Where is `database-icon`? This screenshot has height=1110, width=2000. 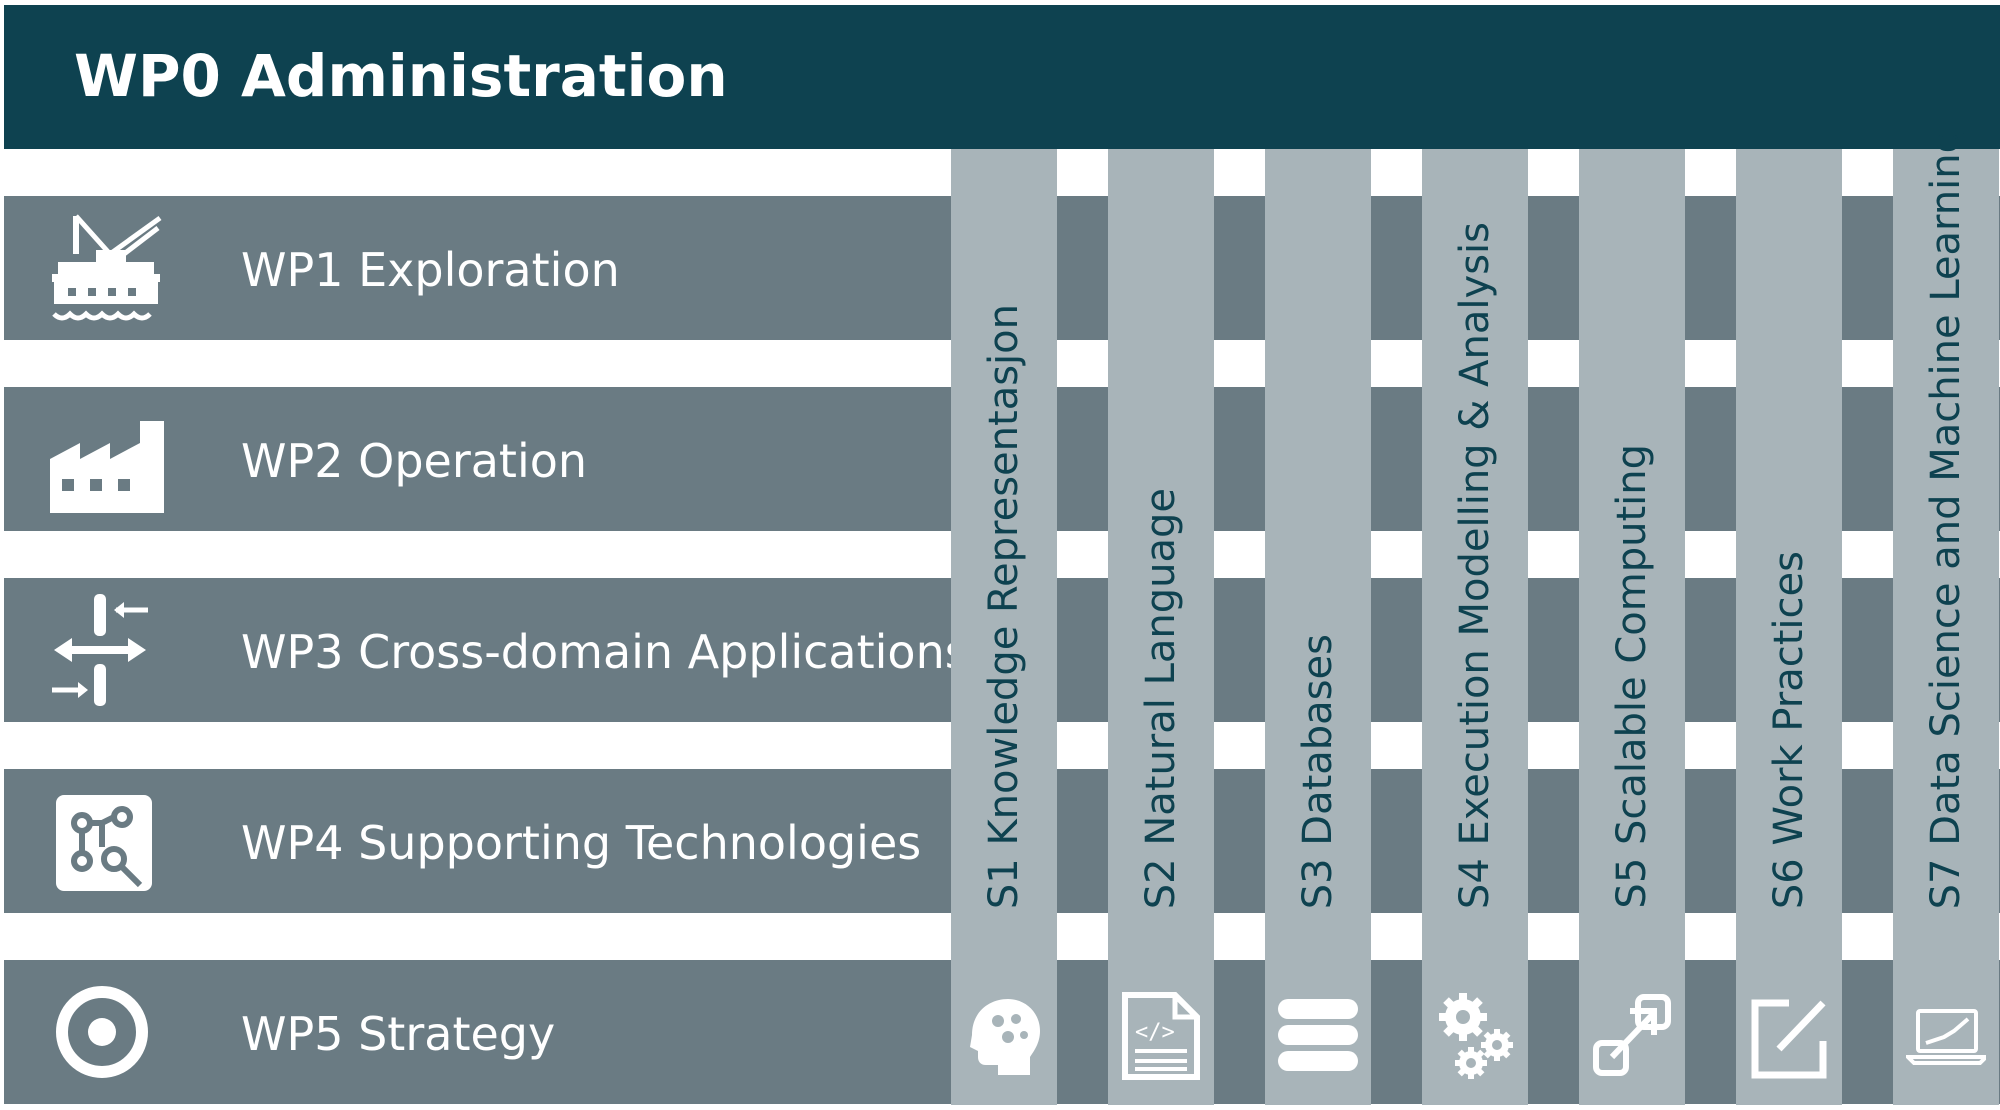 database-icon is located at coordinates (1318, 1036).